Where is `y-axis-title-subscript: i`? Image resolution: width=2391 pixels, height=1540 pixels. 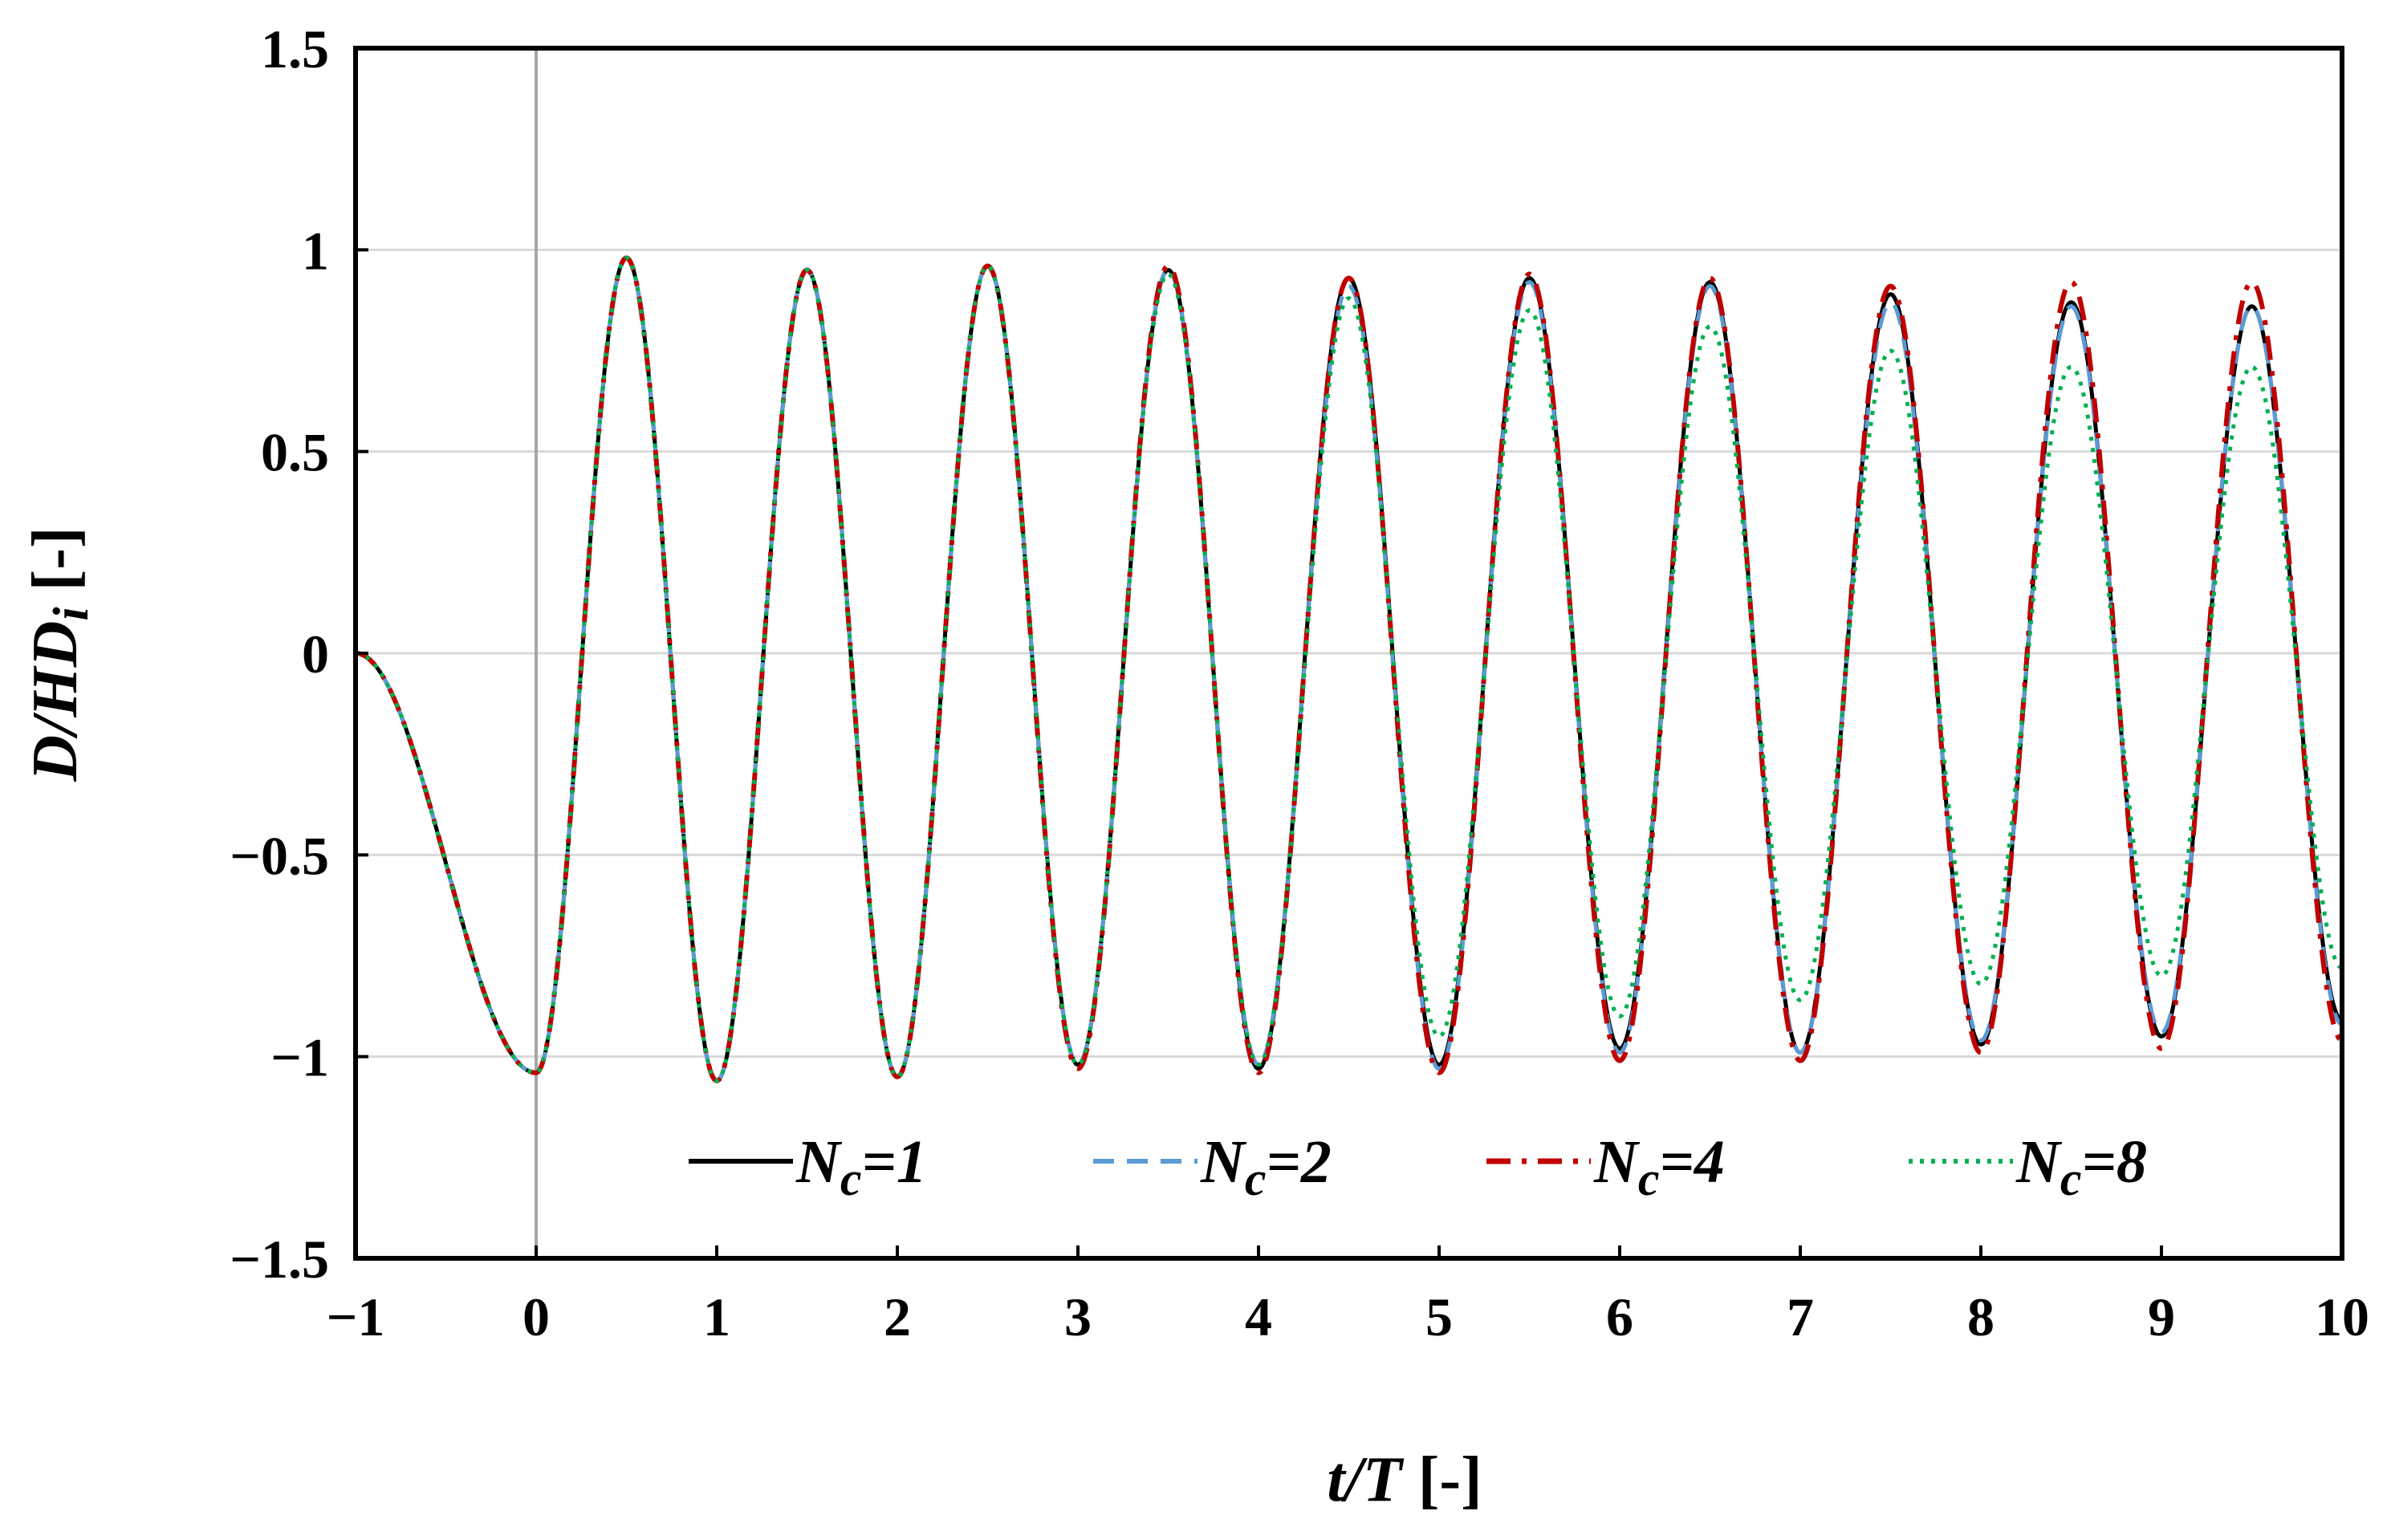
y-axis-title-subscript: i is located at coordinates (72, 614).